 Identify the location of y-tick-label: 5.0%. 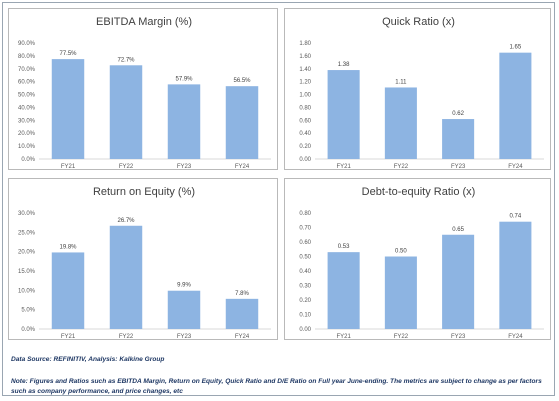
(28, 311).